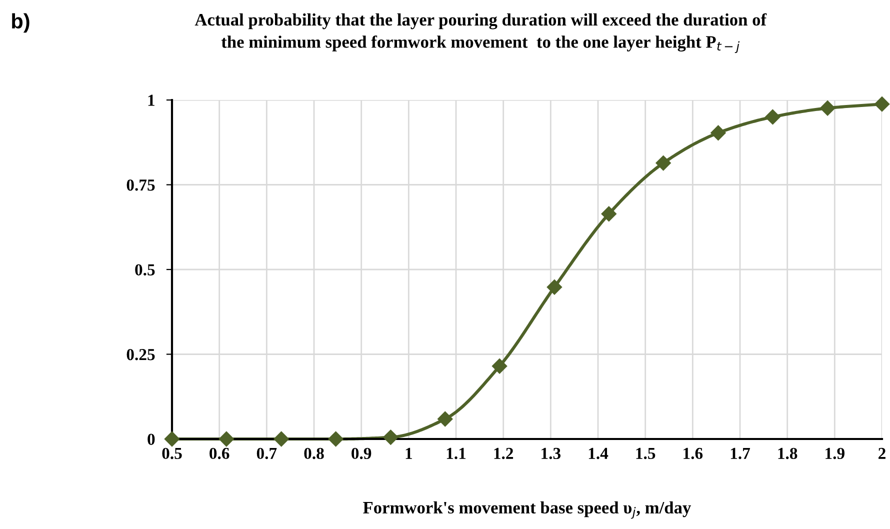 The height and width of the screenshot is (529, 890). I want to click on x-tick-label: 1.9, so click(835, 454).